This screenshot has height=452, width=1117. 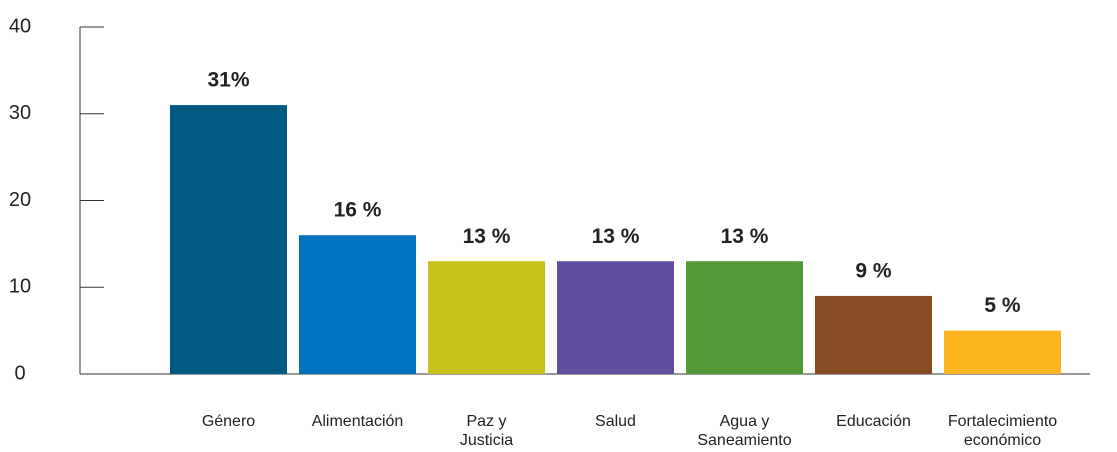 I want to click on y-tick-label: 40, so click(x=20, y=26).